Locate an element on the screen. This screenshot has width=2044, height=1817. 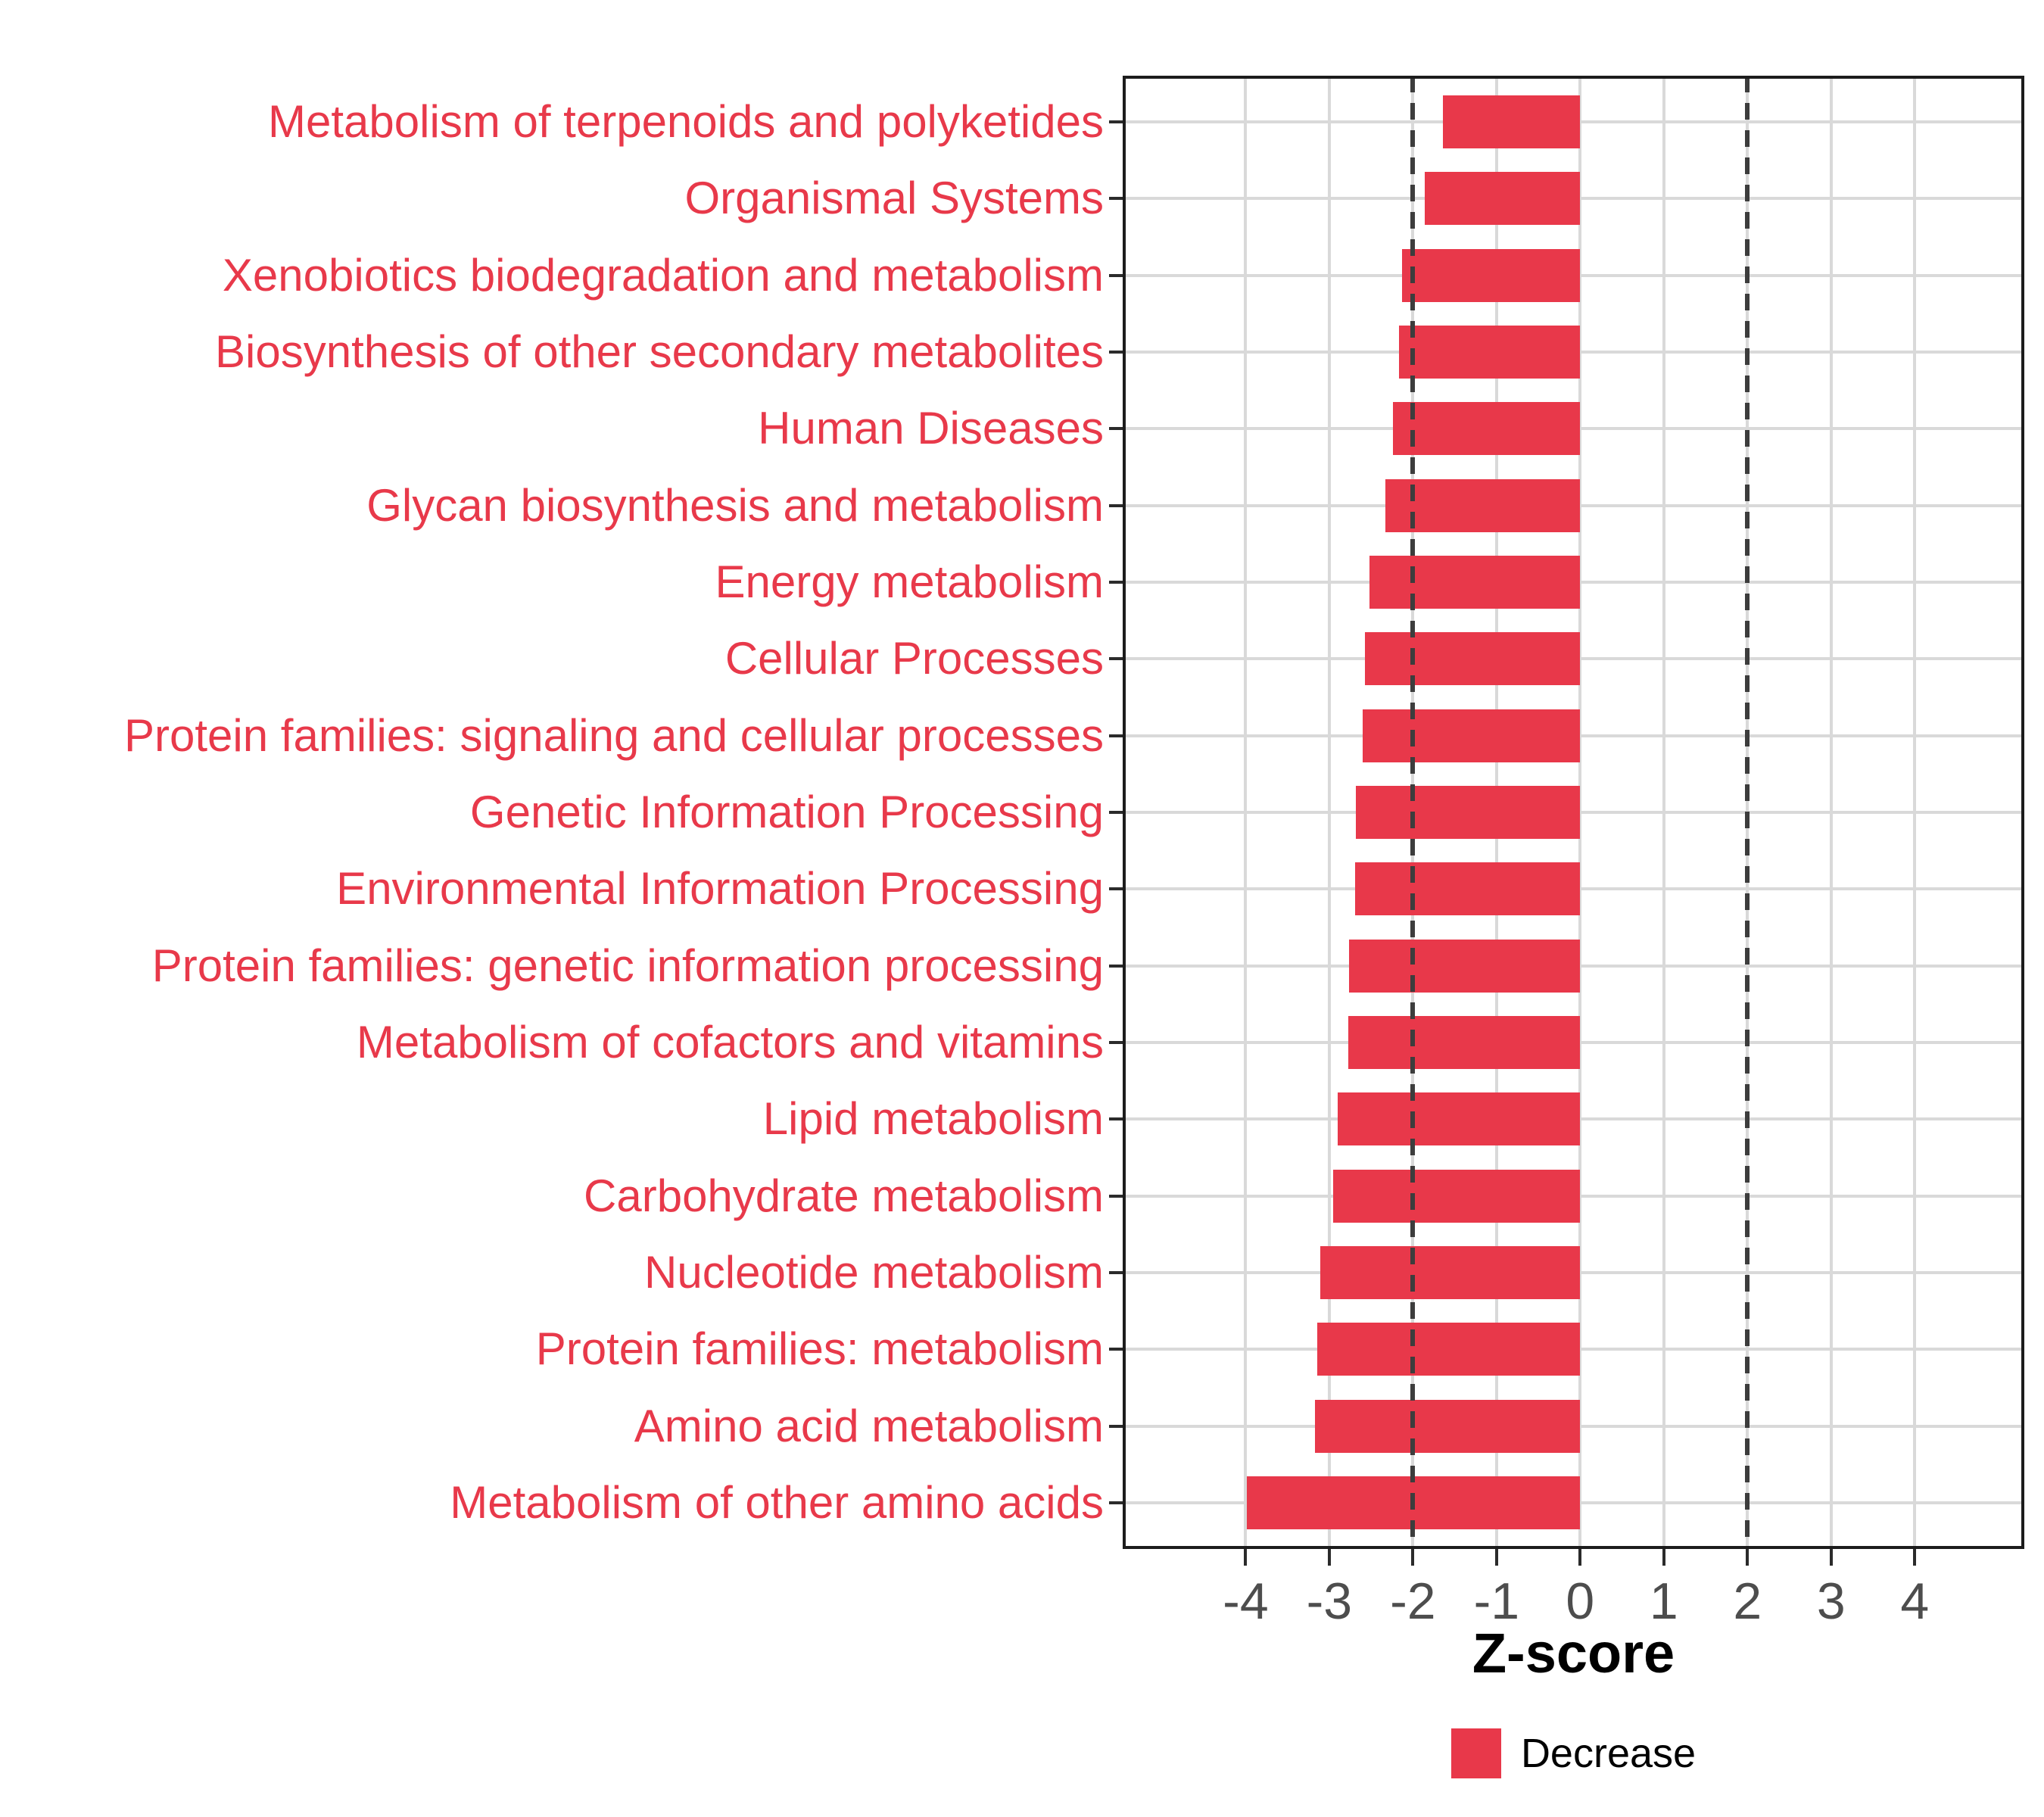
category-label: Lipid metabolism is located at coordinates (933, 1119).